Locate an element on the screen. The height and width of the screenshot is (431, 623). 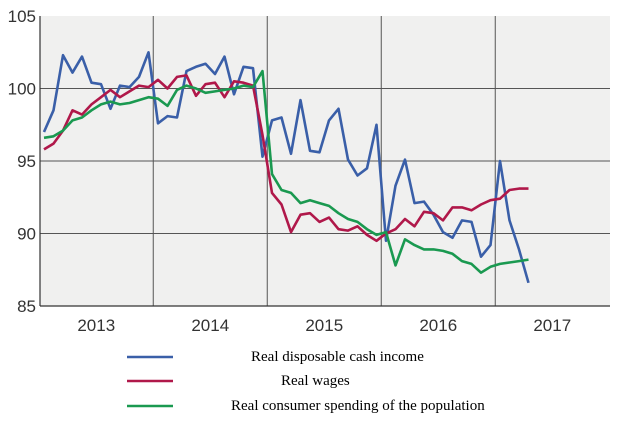
y-tick-label: 100 is located at coordinates (22, 89).